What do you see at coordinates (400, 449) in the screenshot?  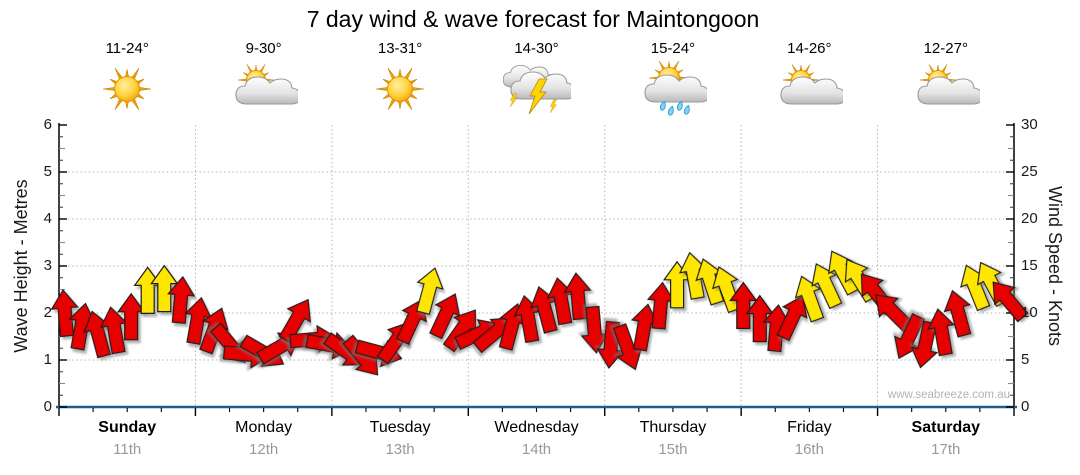 I see `day-date-label: 13th` at bounding box center [400, 449].